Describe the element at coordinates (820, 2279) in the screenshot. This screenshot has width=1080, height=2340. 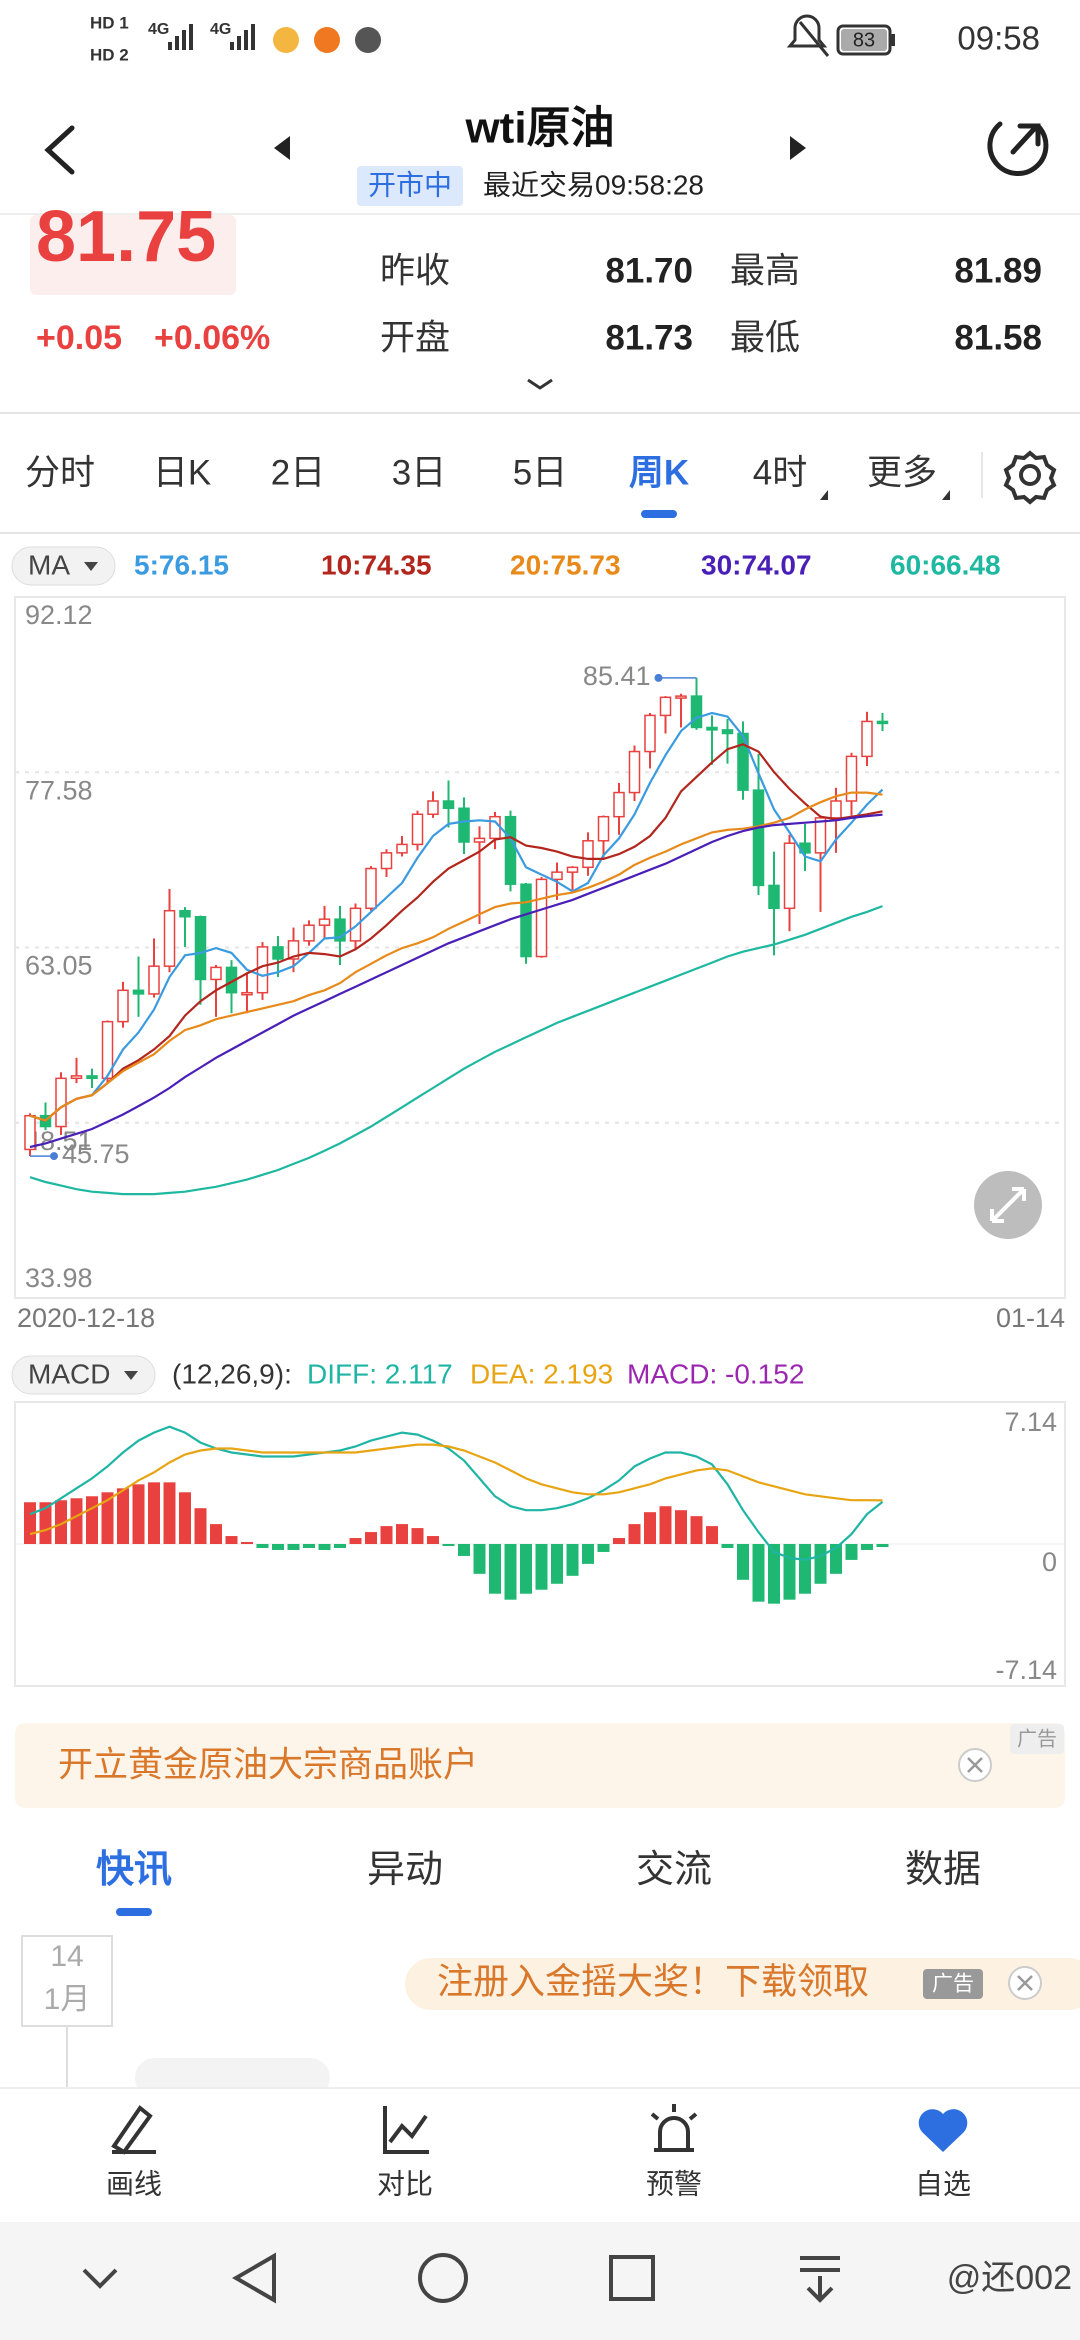
I see `nav-notify` at that location.